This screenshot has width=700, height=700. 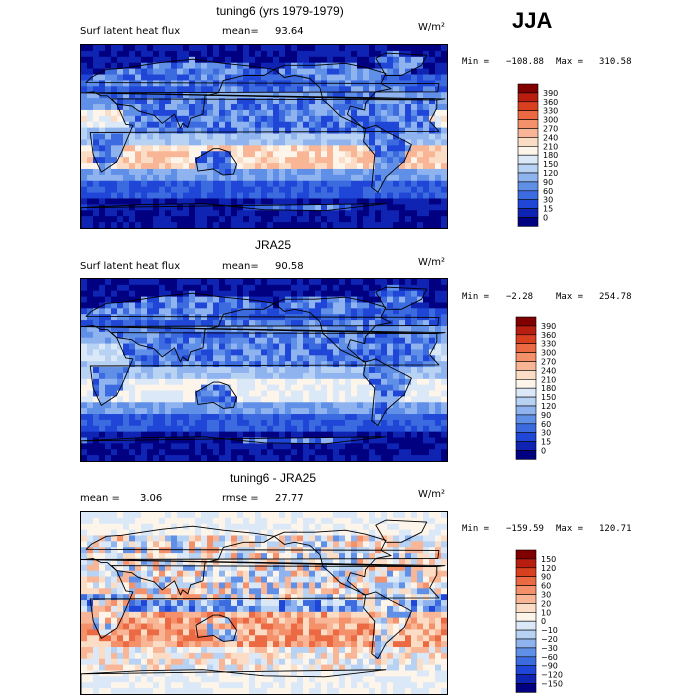 What do you see at coordinates (548, 362) in the screenshot?
I see `panel2-colorbar-tick-label: 270` at bounding box center [548, 362].